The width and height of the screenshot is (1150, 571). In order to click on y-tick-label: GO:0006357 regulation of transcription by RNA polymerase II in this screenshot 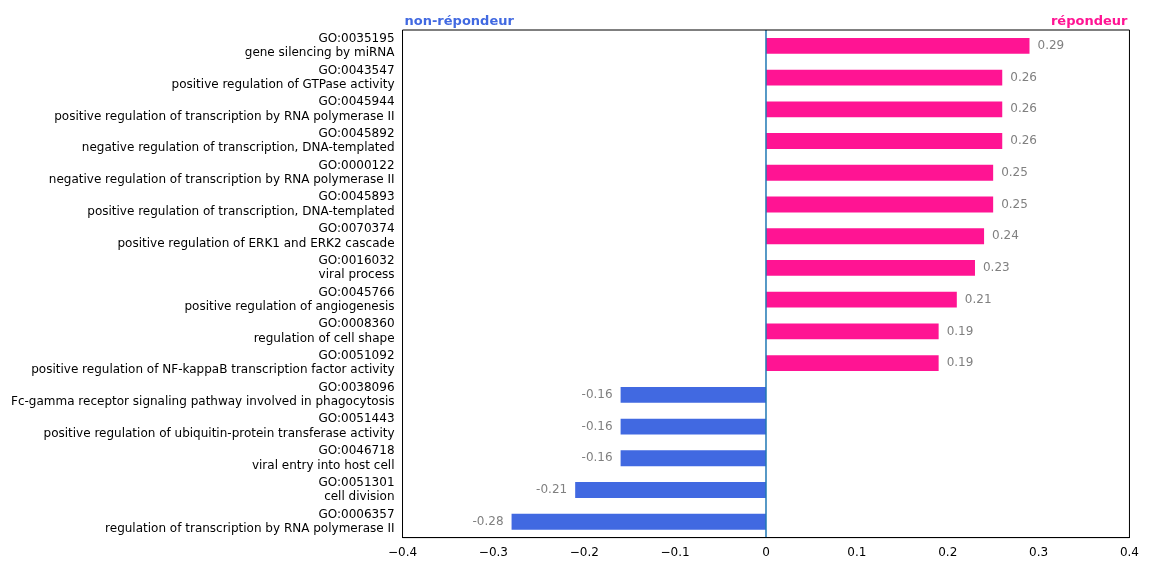, I will do `click(250, 521)`.